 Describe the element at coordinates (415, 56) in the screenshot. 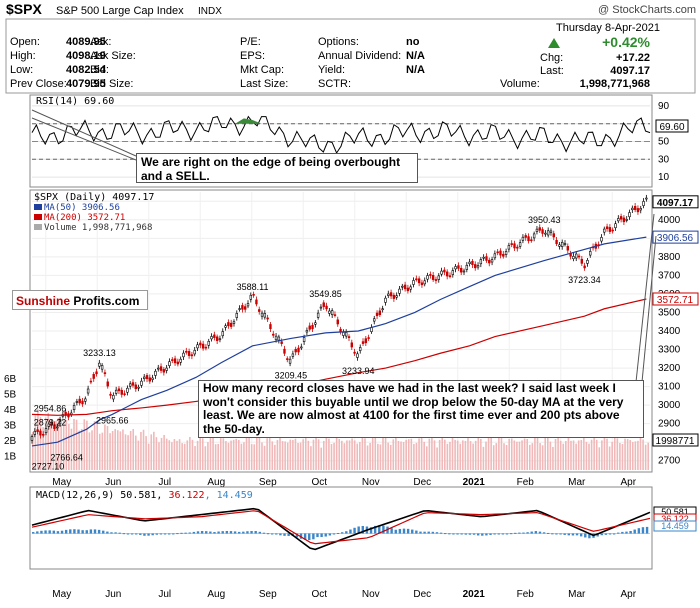

I see `stats-value: N/A` at that location.